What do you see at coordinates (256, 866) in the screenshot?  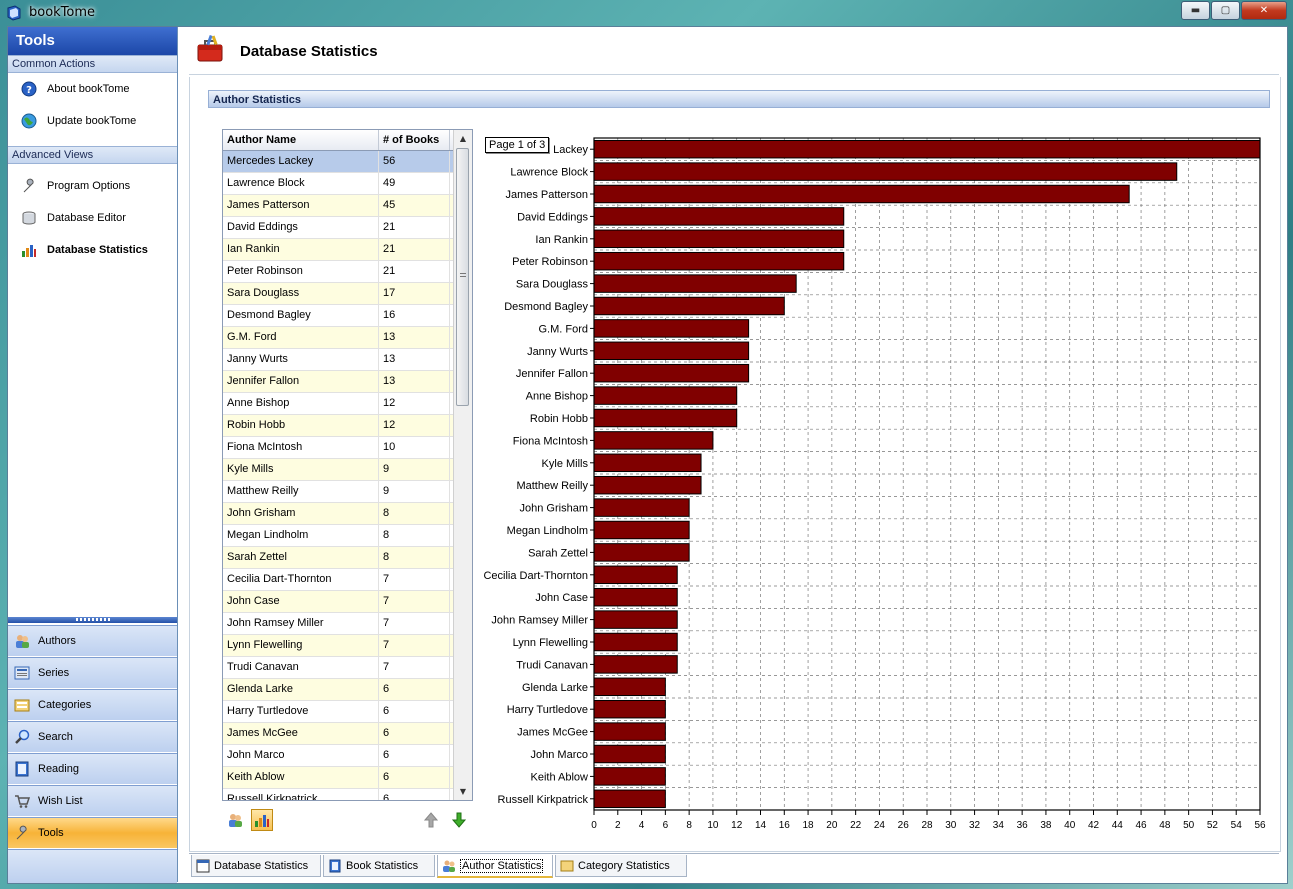 I see `tab-database-statistics: Database Statistics` at bounding box center [256, 866].